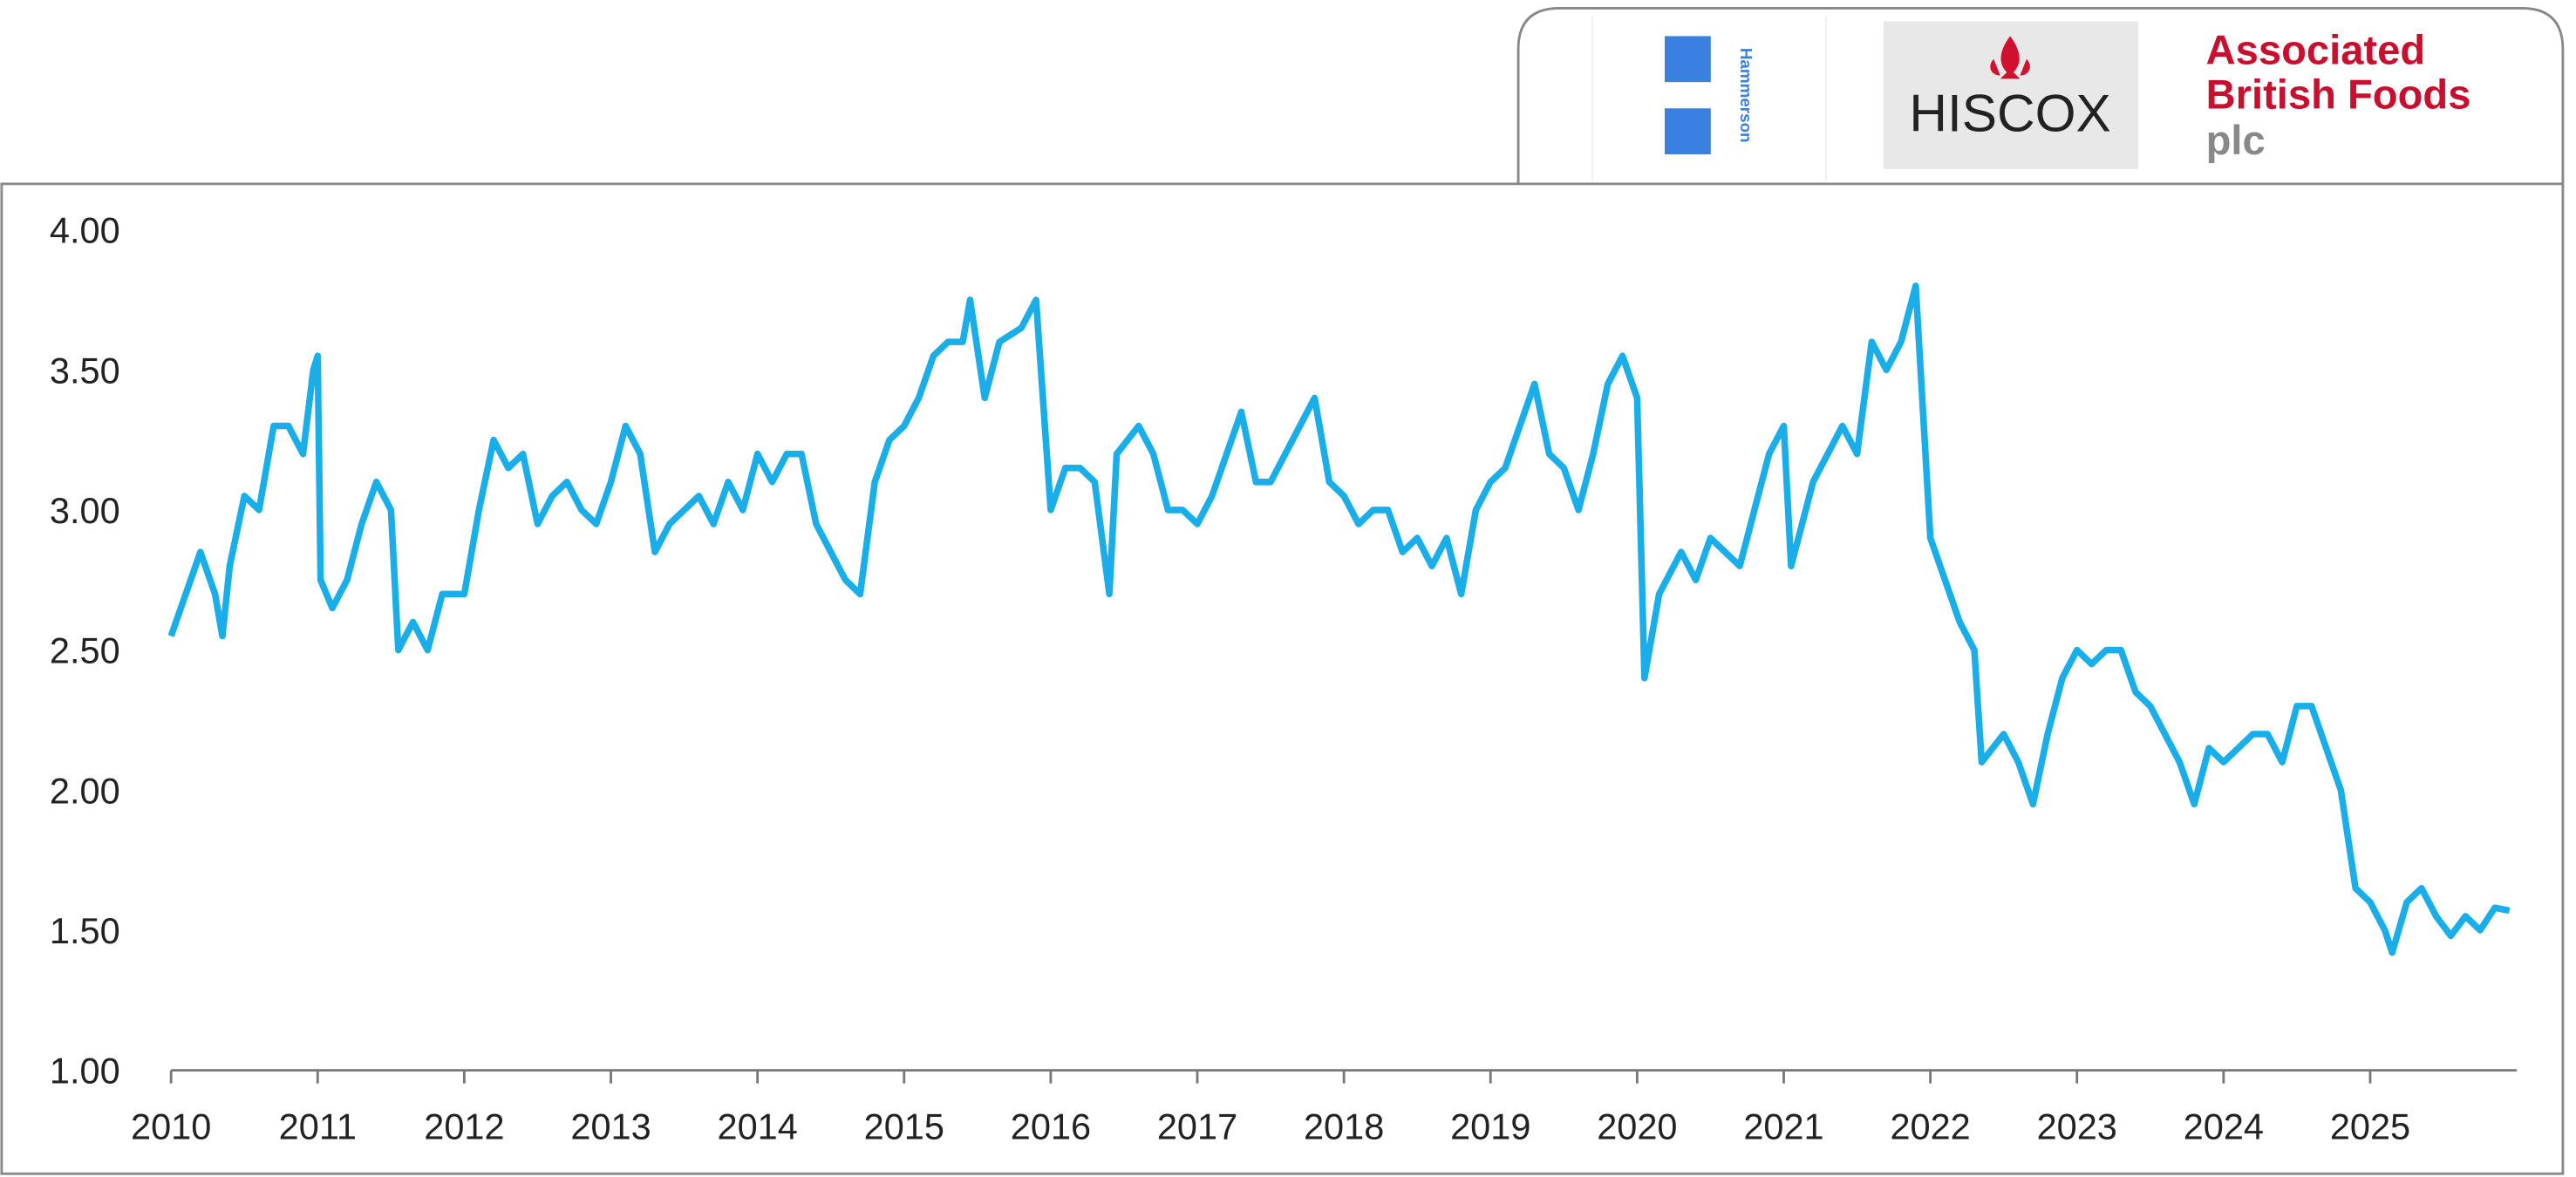  Describe the element at coordinates (1637, 1126) in the screenshot. I see `x-tick-label: 2020` at that location.